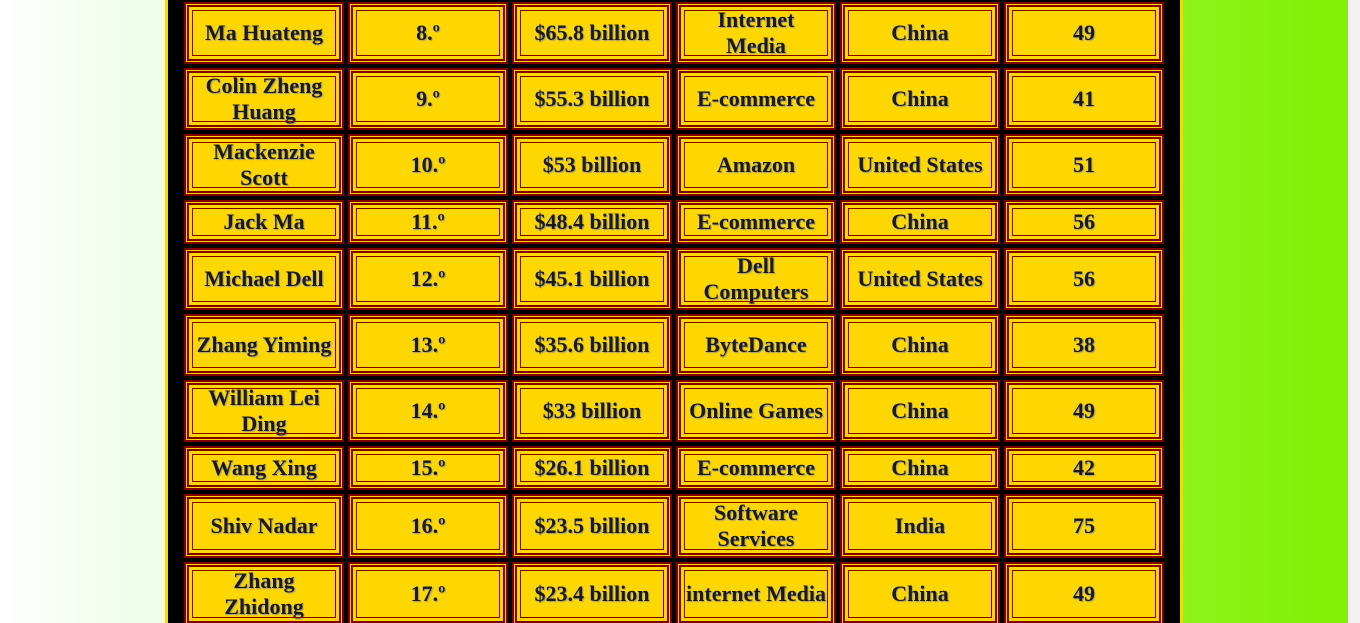  What do you see at coordinates (428, 33) in the screenshot?
I see `table-cell: 8.º` at bounding box center [428, 33].